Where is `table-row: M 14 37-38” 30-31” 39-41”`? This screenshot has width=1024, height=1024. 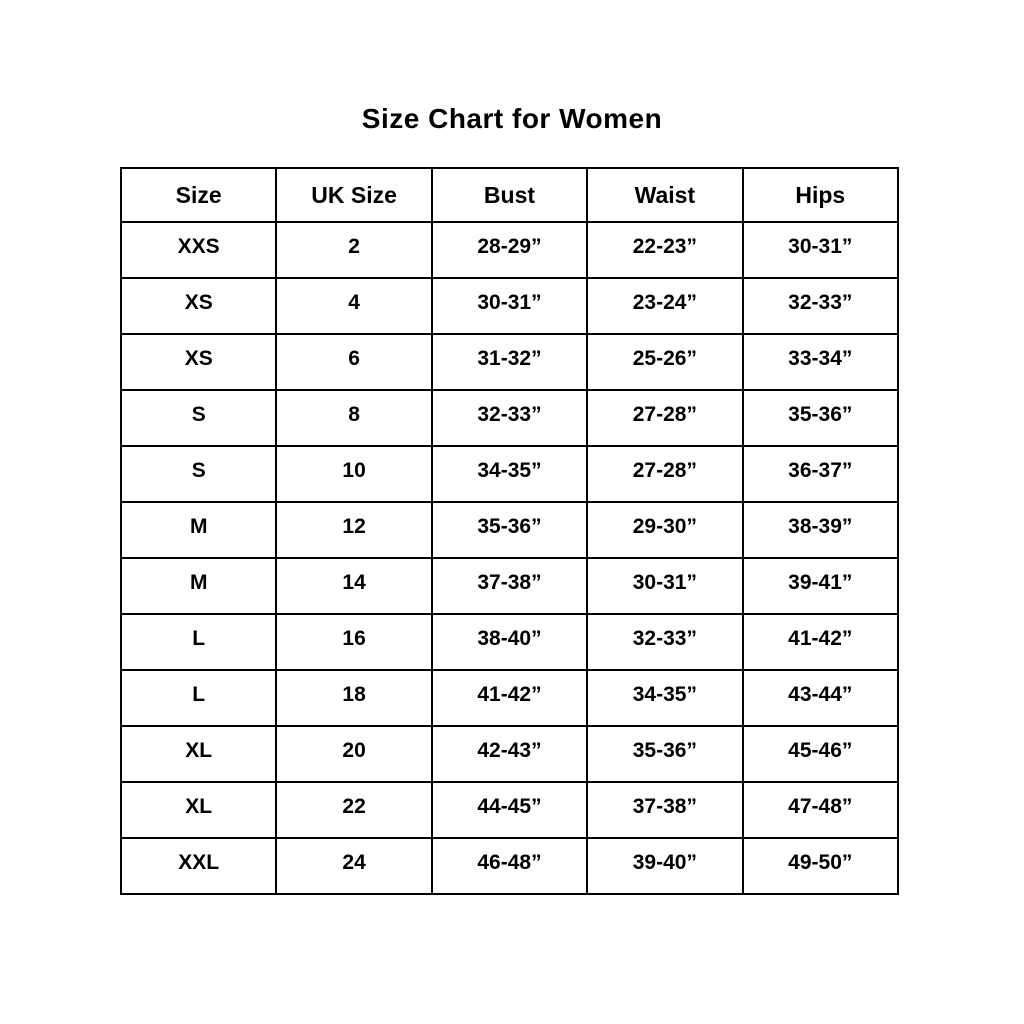
table-row: M 14 37-38” 30-31” 39-41” is located at coordinates (509, 586).